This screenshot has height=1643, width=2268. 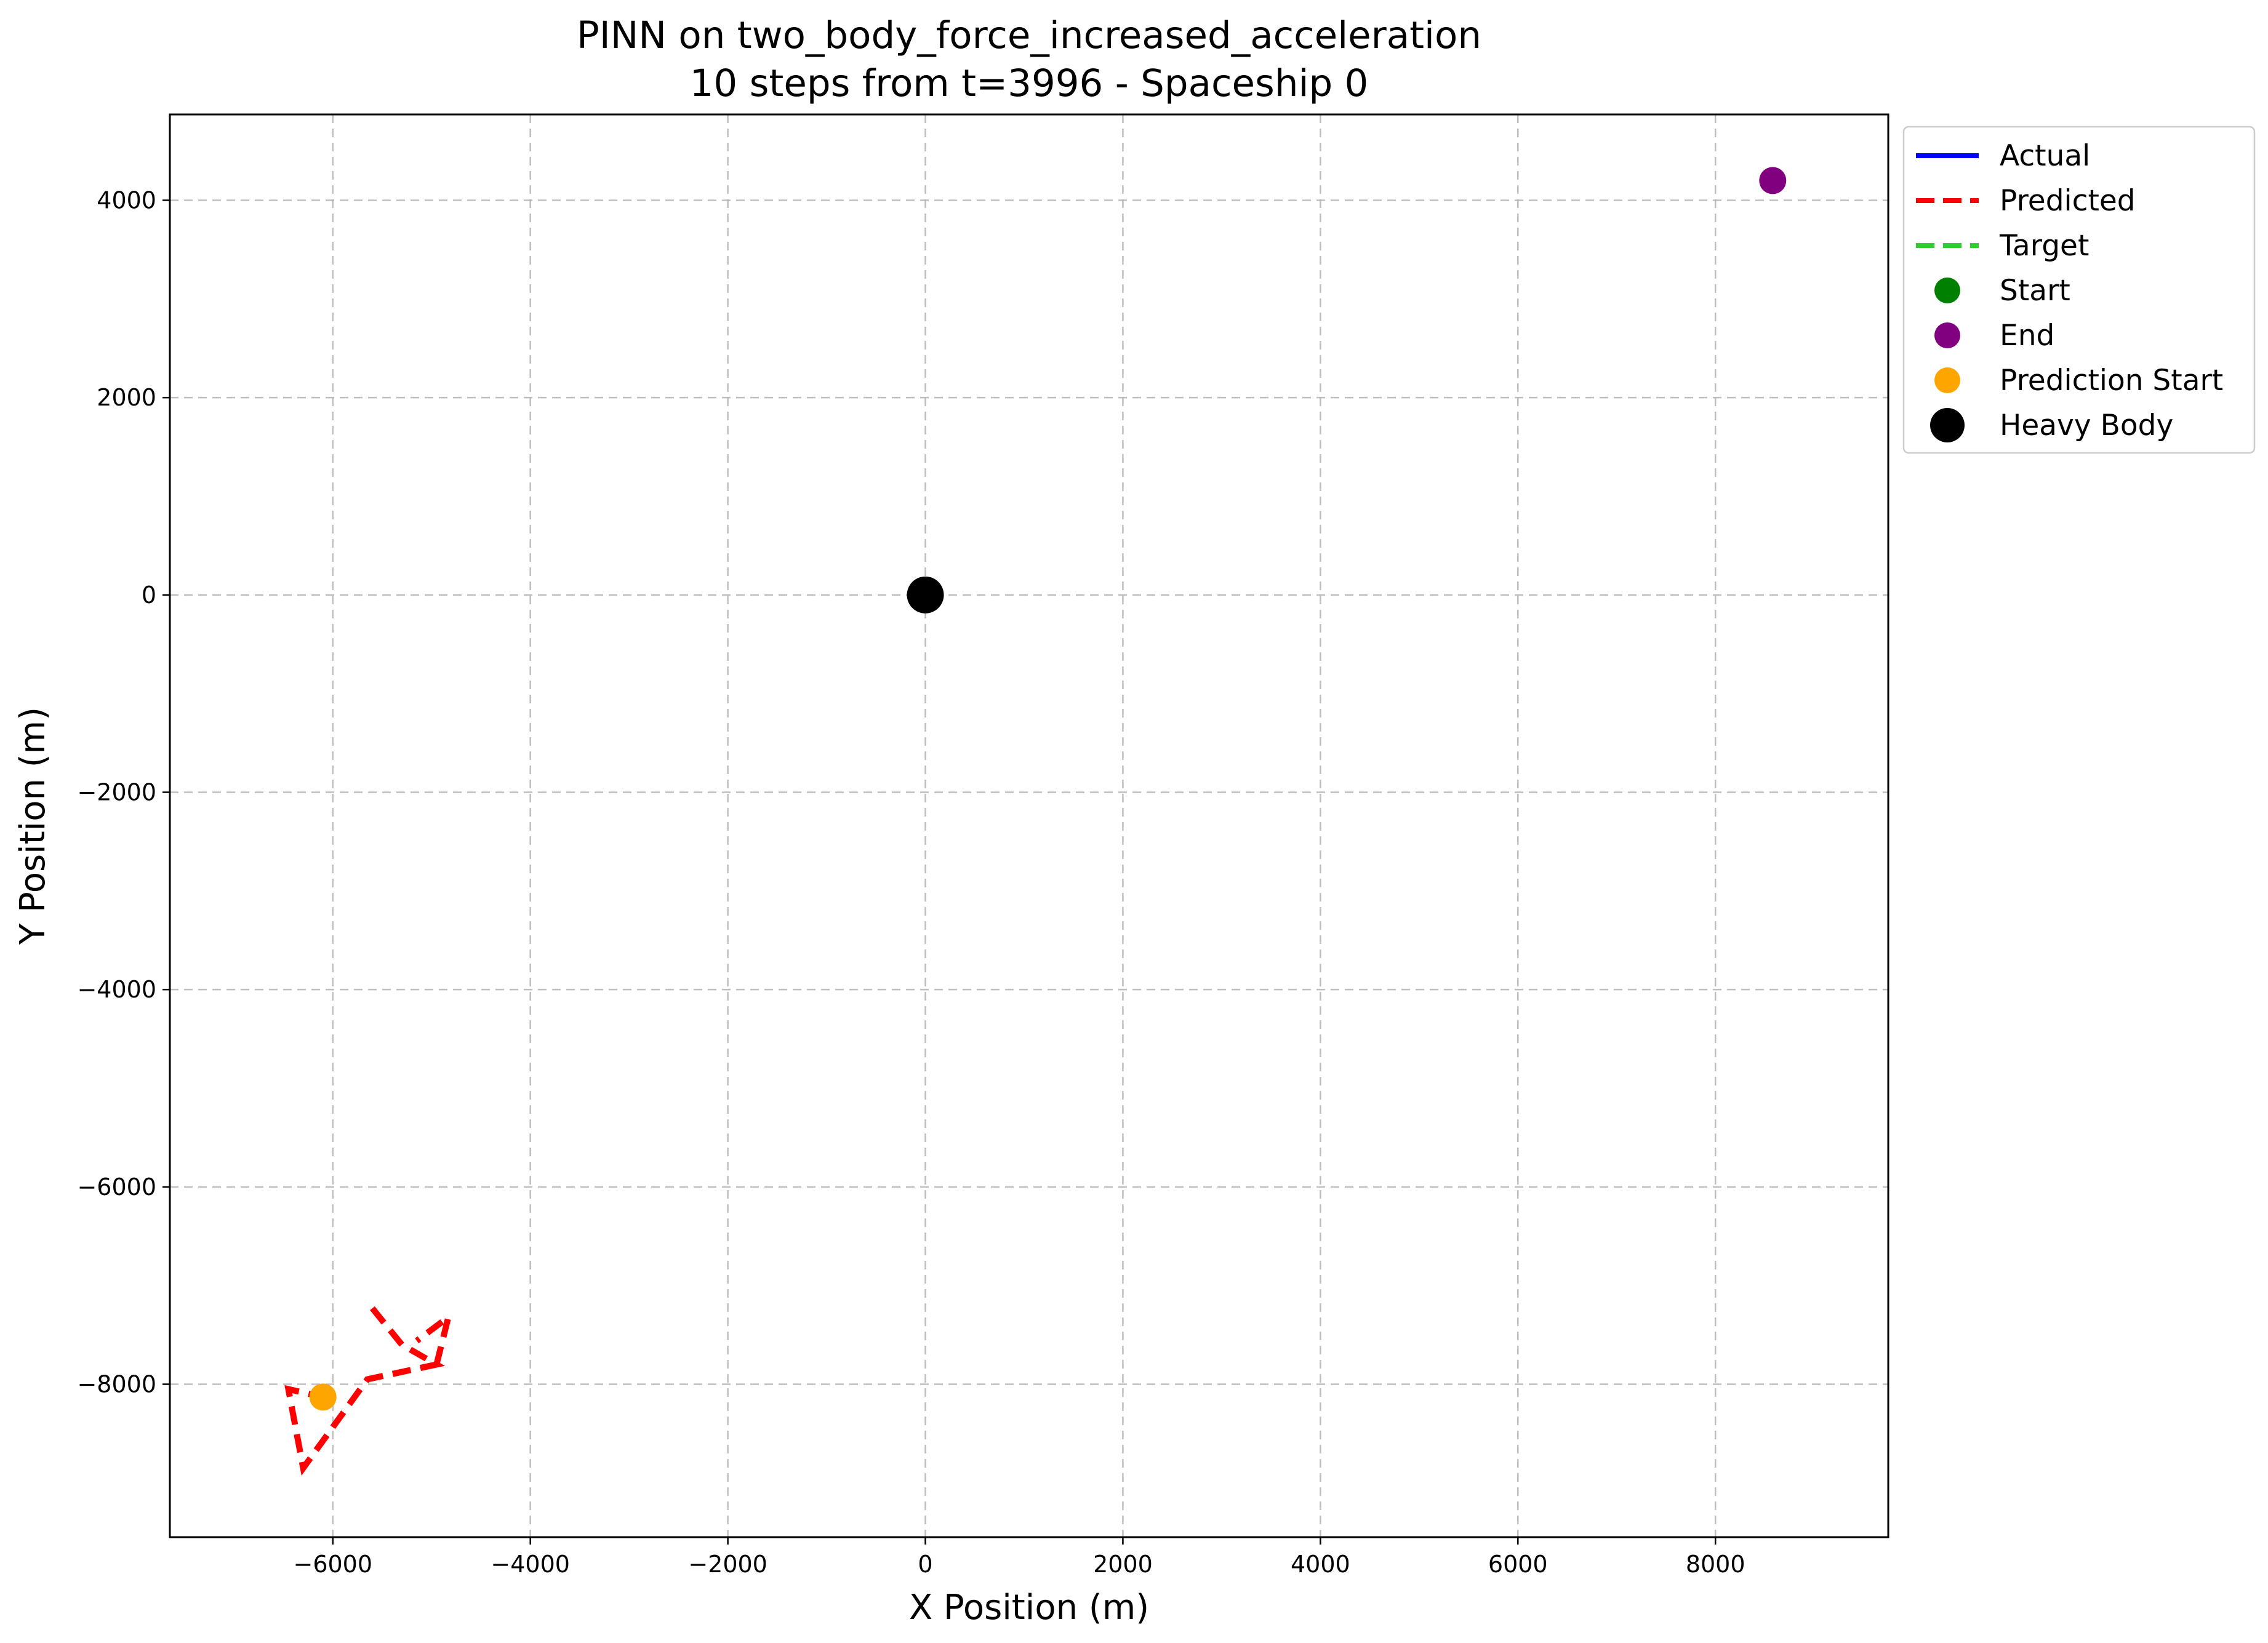 I want to click on x-tick-label: 2000, so click(x=1123, y=1564).